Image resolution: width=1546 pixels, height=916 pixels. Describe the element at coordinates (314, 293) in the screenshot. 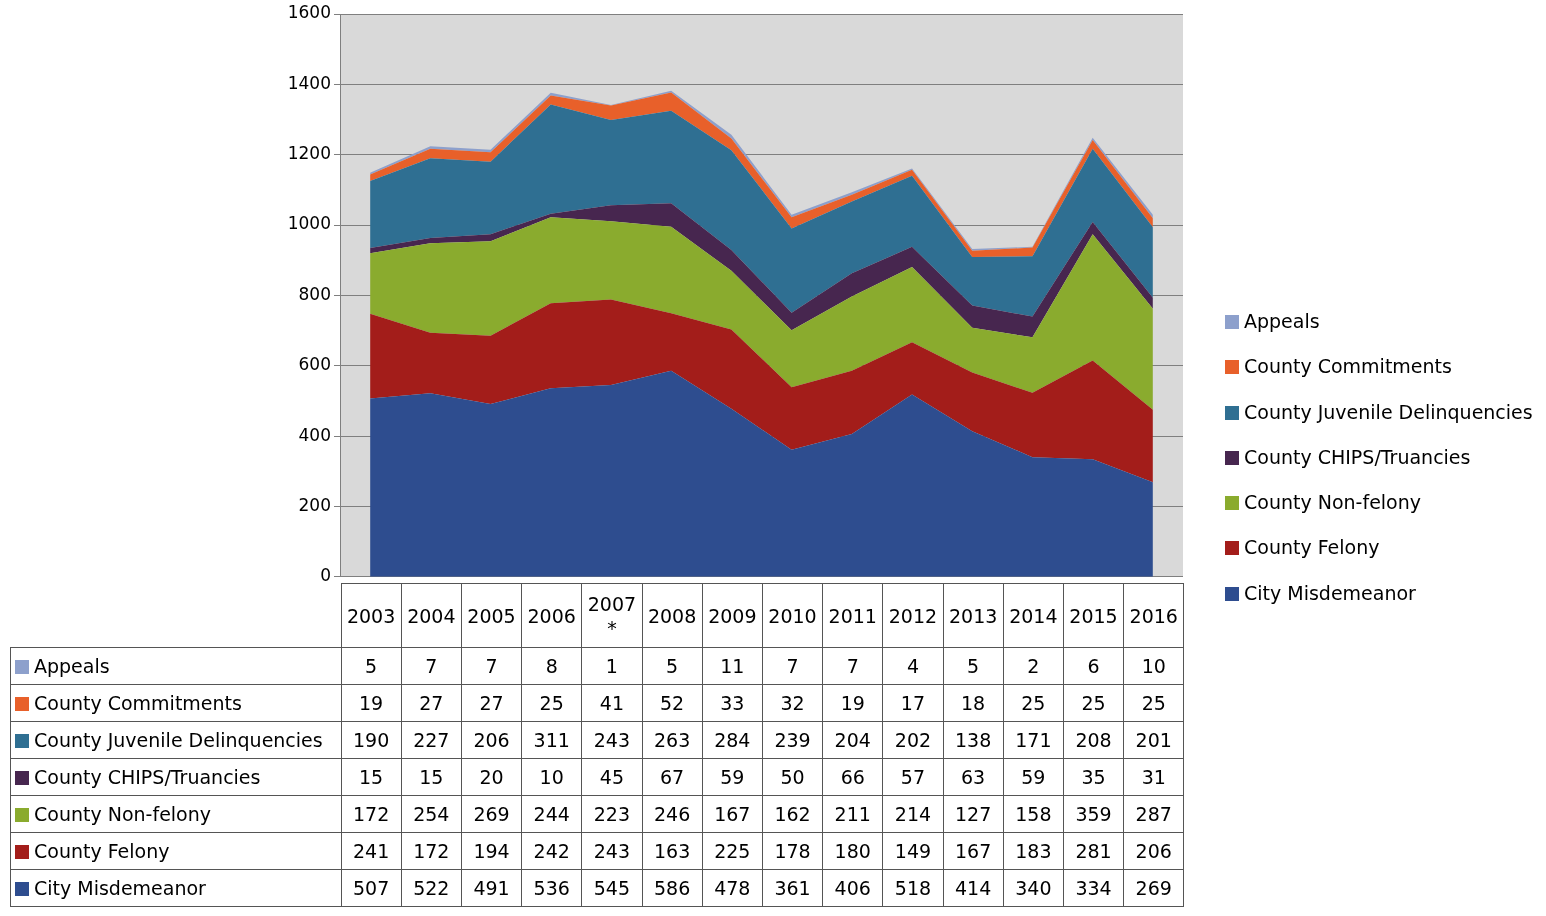

I see `y-tick-label: 800` at that location.